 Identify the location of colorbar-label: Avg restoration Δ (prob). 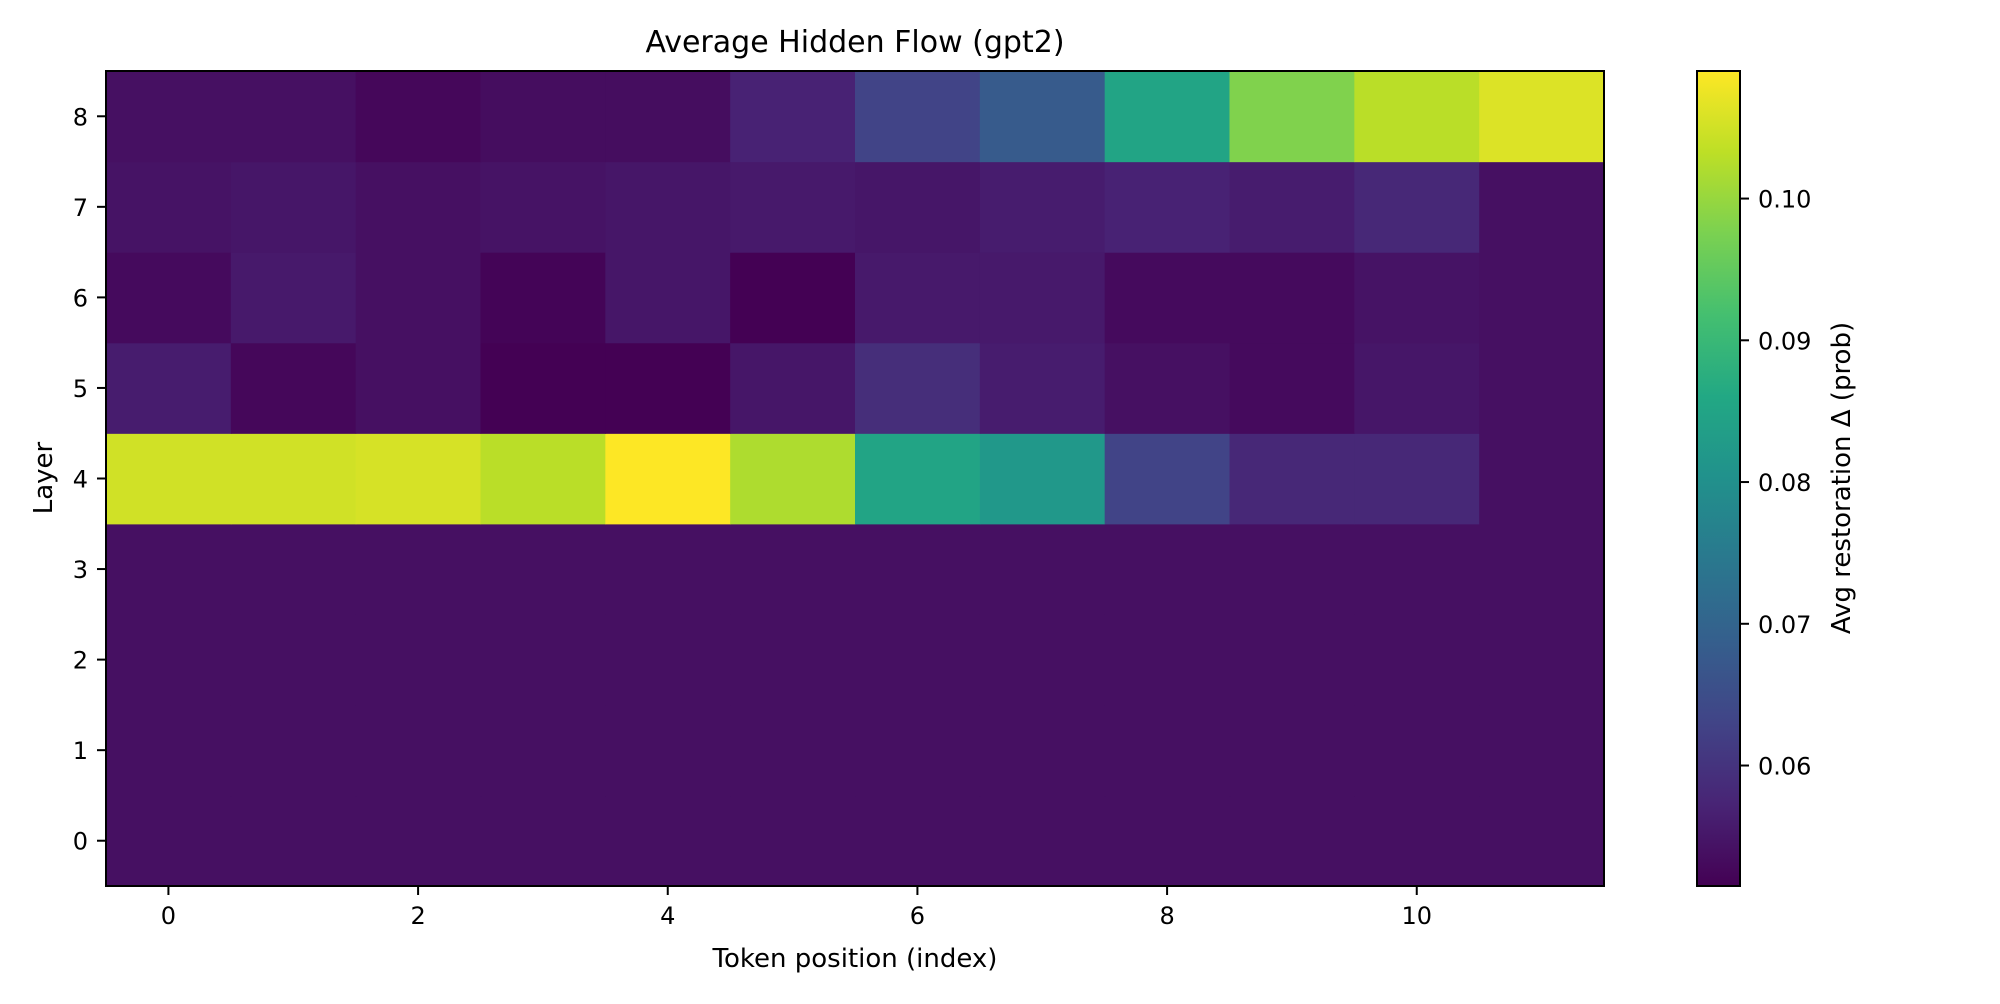
(1842, 478).